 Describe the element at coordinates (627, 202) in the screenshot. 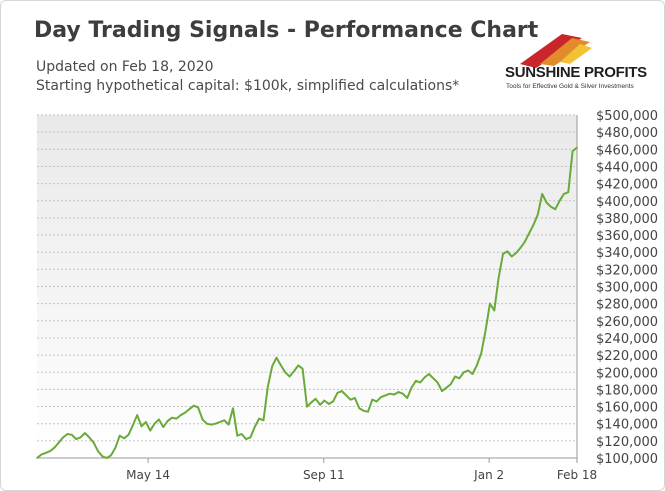

I see `y-tick-label: $400,000` at that location.